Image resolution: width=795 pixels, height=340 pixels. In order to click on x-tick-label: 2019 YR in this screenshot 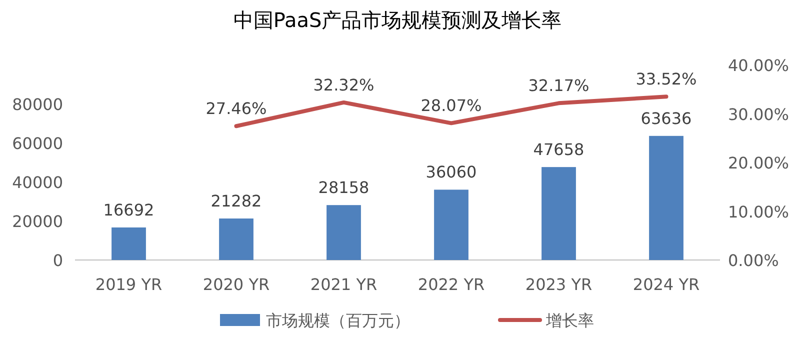, I will do `click(128, 284)`.